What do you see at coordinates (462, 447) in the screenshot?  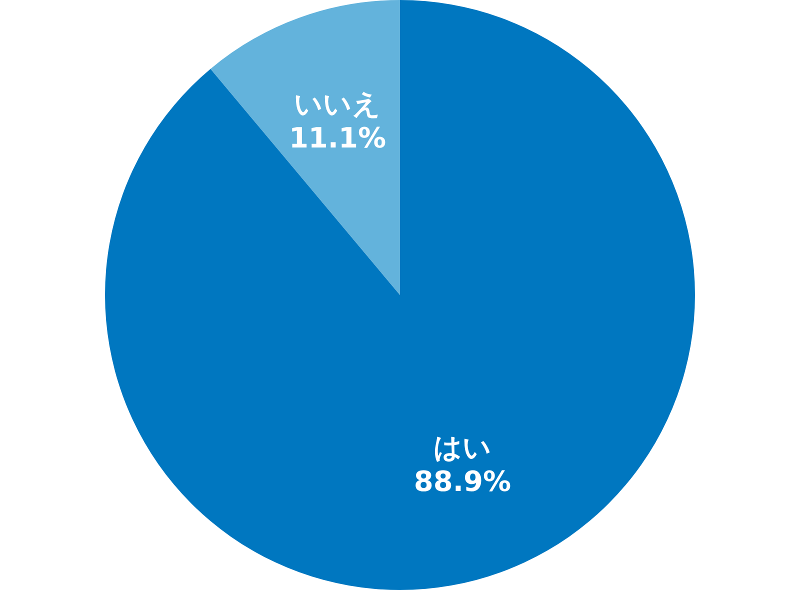 I see `slice-label: はい` at bounding box center [462, 447].